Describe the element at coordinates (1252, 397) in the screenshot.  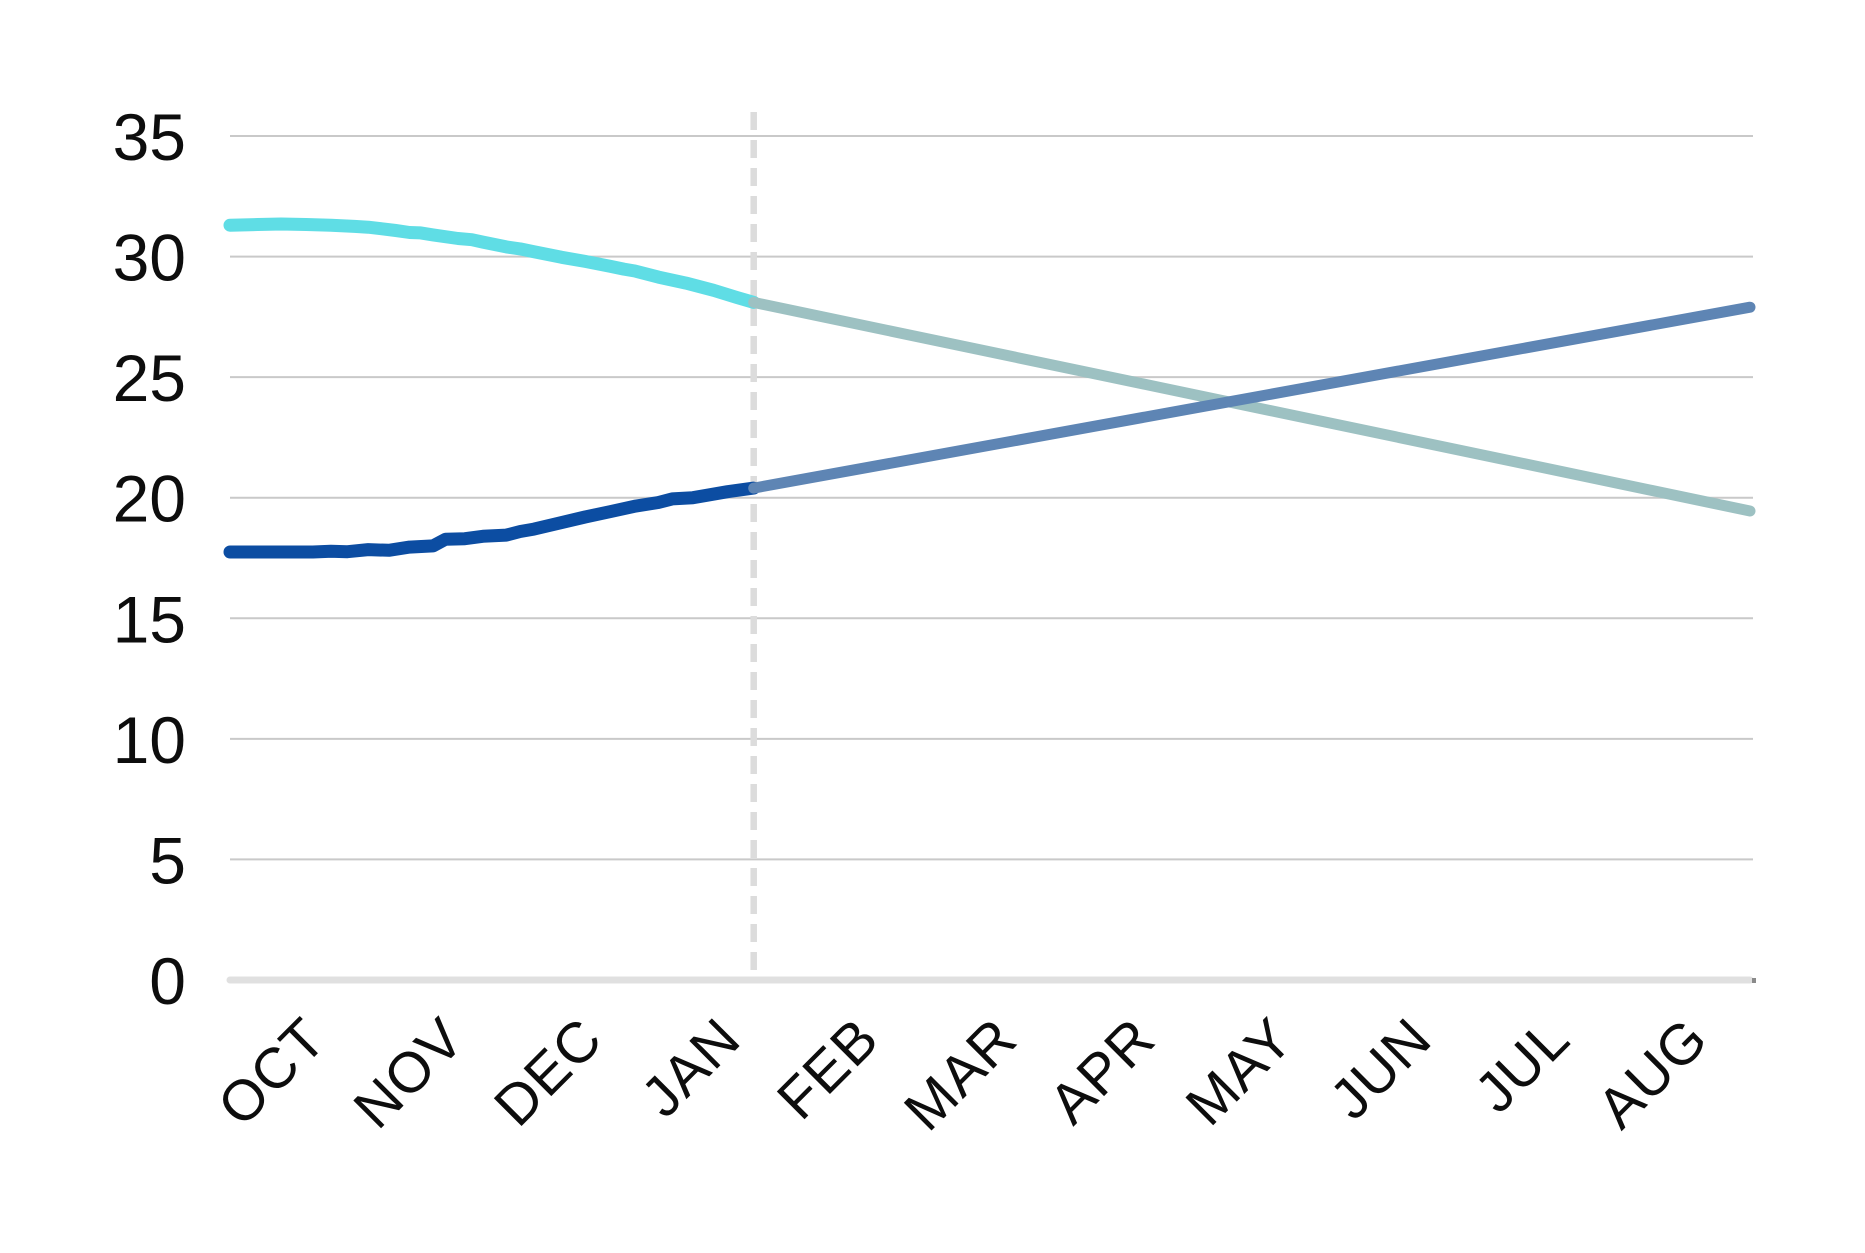
I see `line-lower-series-forecast` at that location.